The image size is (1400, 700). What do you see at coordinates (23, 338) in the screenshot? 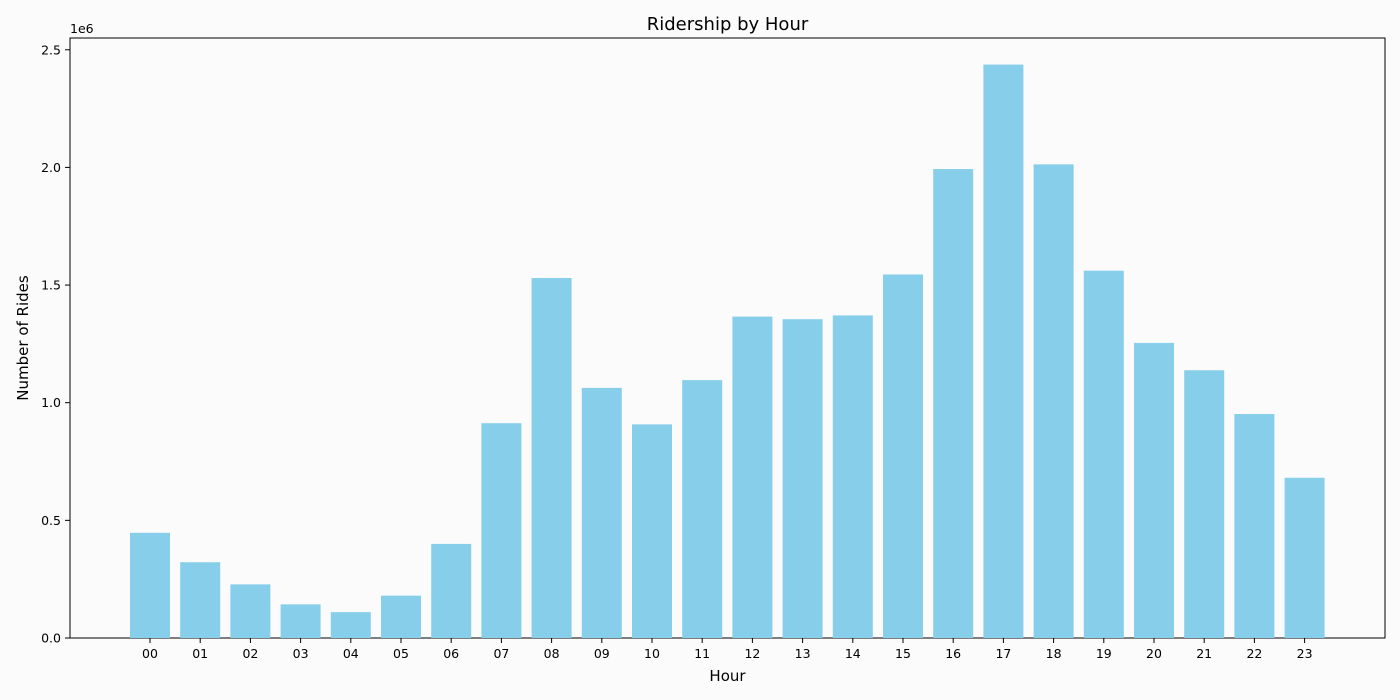
I see `y-axis-label: Number of Rides` at bounding box center [23, 338].